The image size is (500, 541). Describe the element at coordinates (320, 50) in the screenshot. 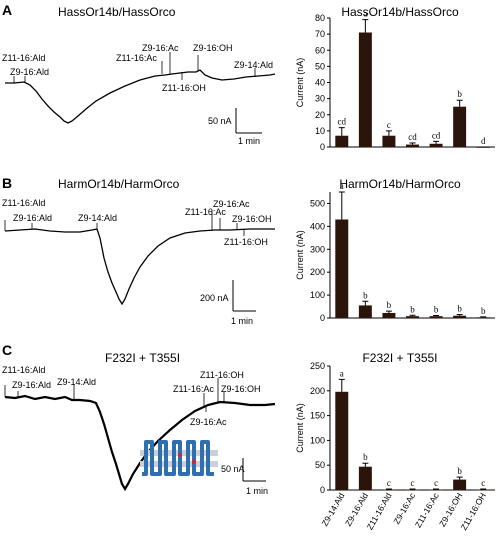

I see `panel-a-y-tick-label: 60` at that location.